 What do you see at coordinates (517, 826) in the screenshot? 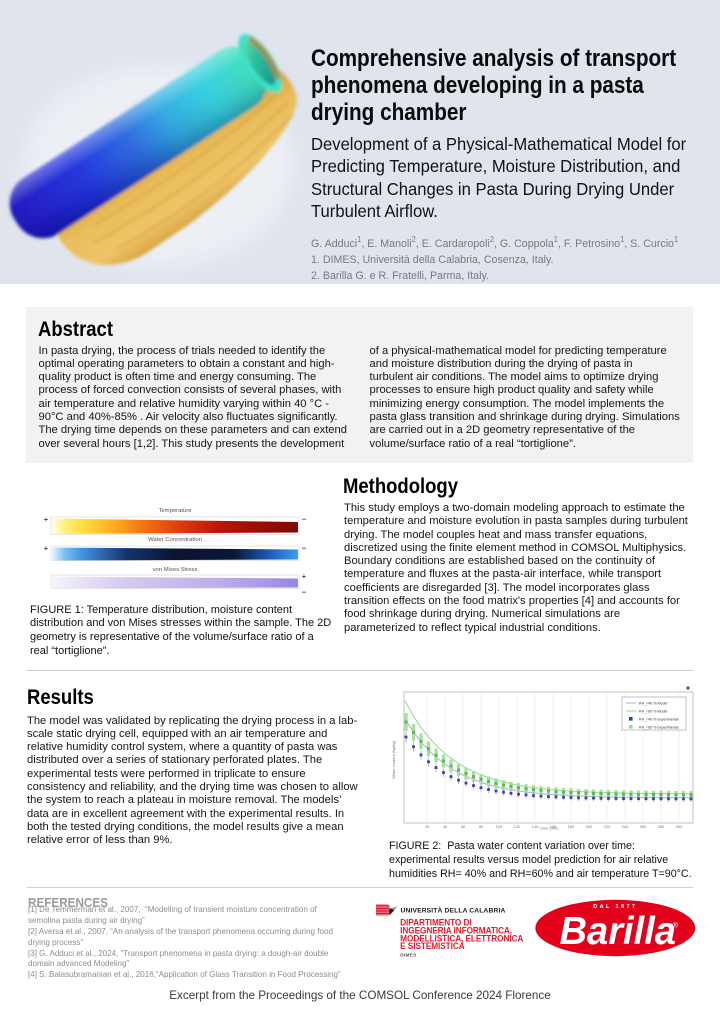
I see `svg-text: 120` at bounding box center [517, 826].